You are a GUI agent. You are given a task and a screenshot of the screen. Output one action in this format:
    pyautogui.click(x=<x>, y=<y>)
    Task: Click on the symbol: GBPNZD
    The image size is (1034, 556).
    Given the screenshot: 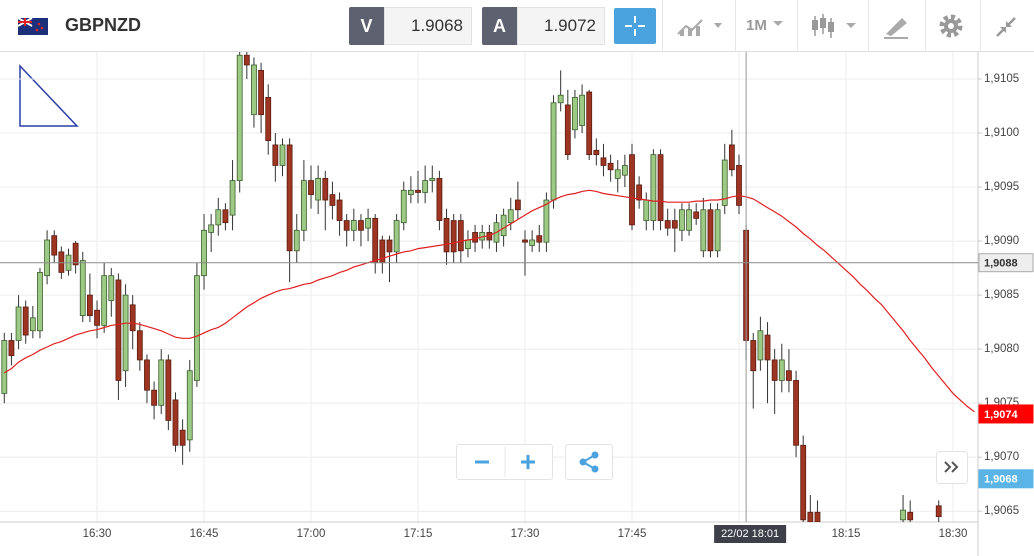 What is the action you would take?
    pyautogui.click(x=103, y=25)
    